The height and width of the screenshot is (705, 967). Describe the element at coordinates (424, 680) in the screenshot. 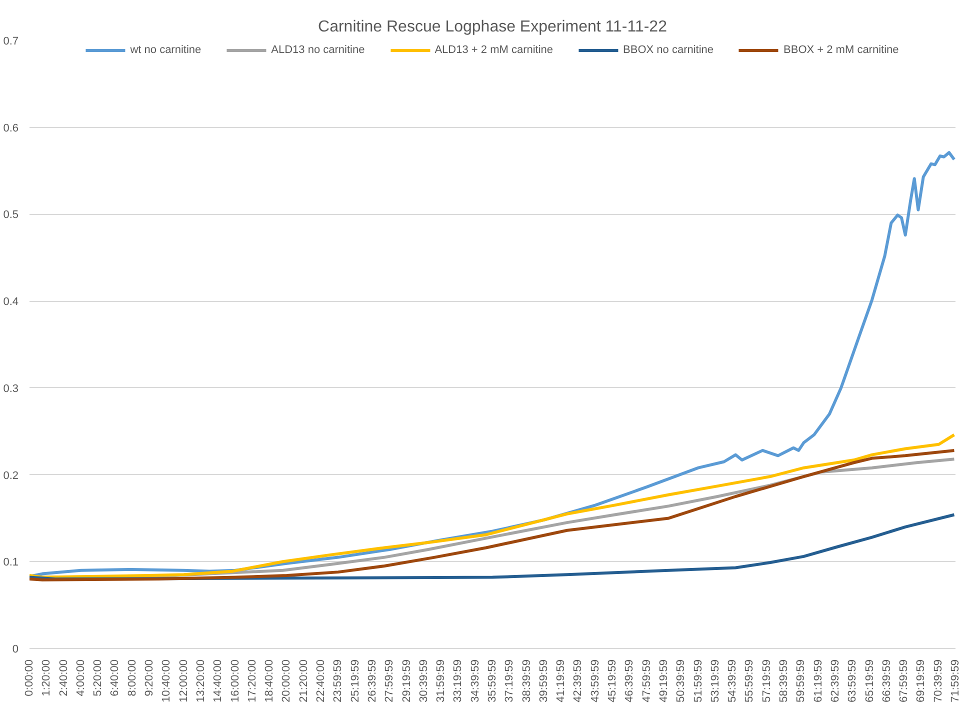

I see `x-tick-label: 30:39:59` at that location.